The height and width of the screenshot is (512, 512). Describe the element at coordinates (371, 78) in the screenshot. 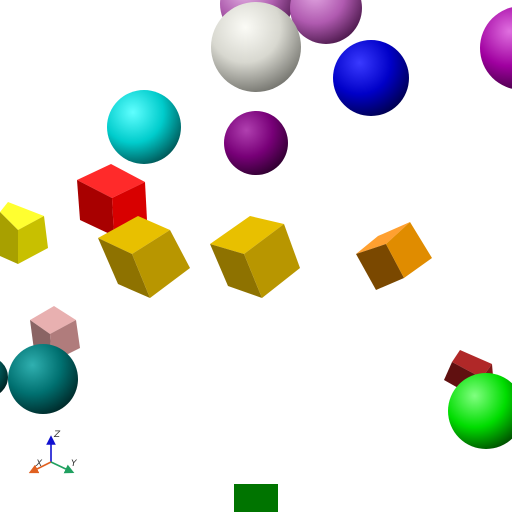

I see `blue-sphere` at that location.